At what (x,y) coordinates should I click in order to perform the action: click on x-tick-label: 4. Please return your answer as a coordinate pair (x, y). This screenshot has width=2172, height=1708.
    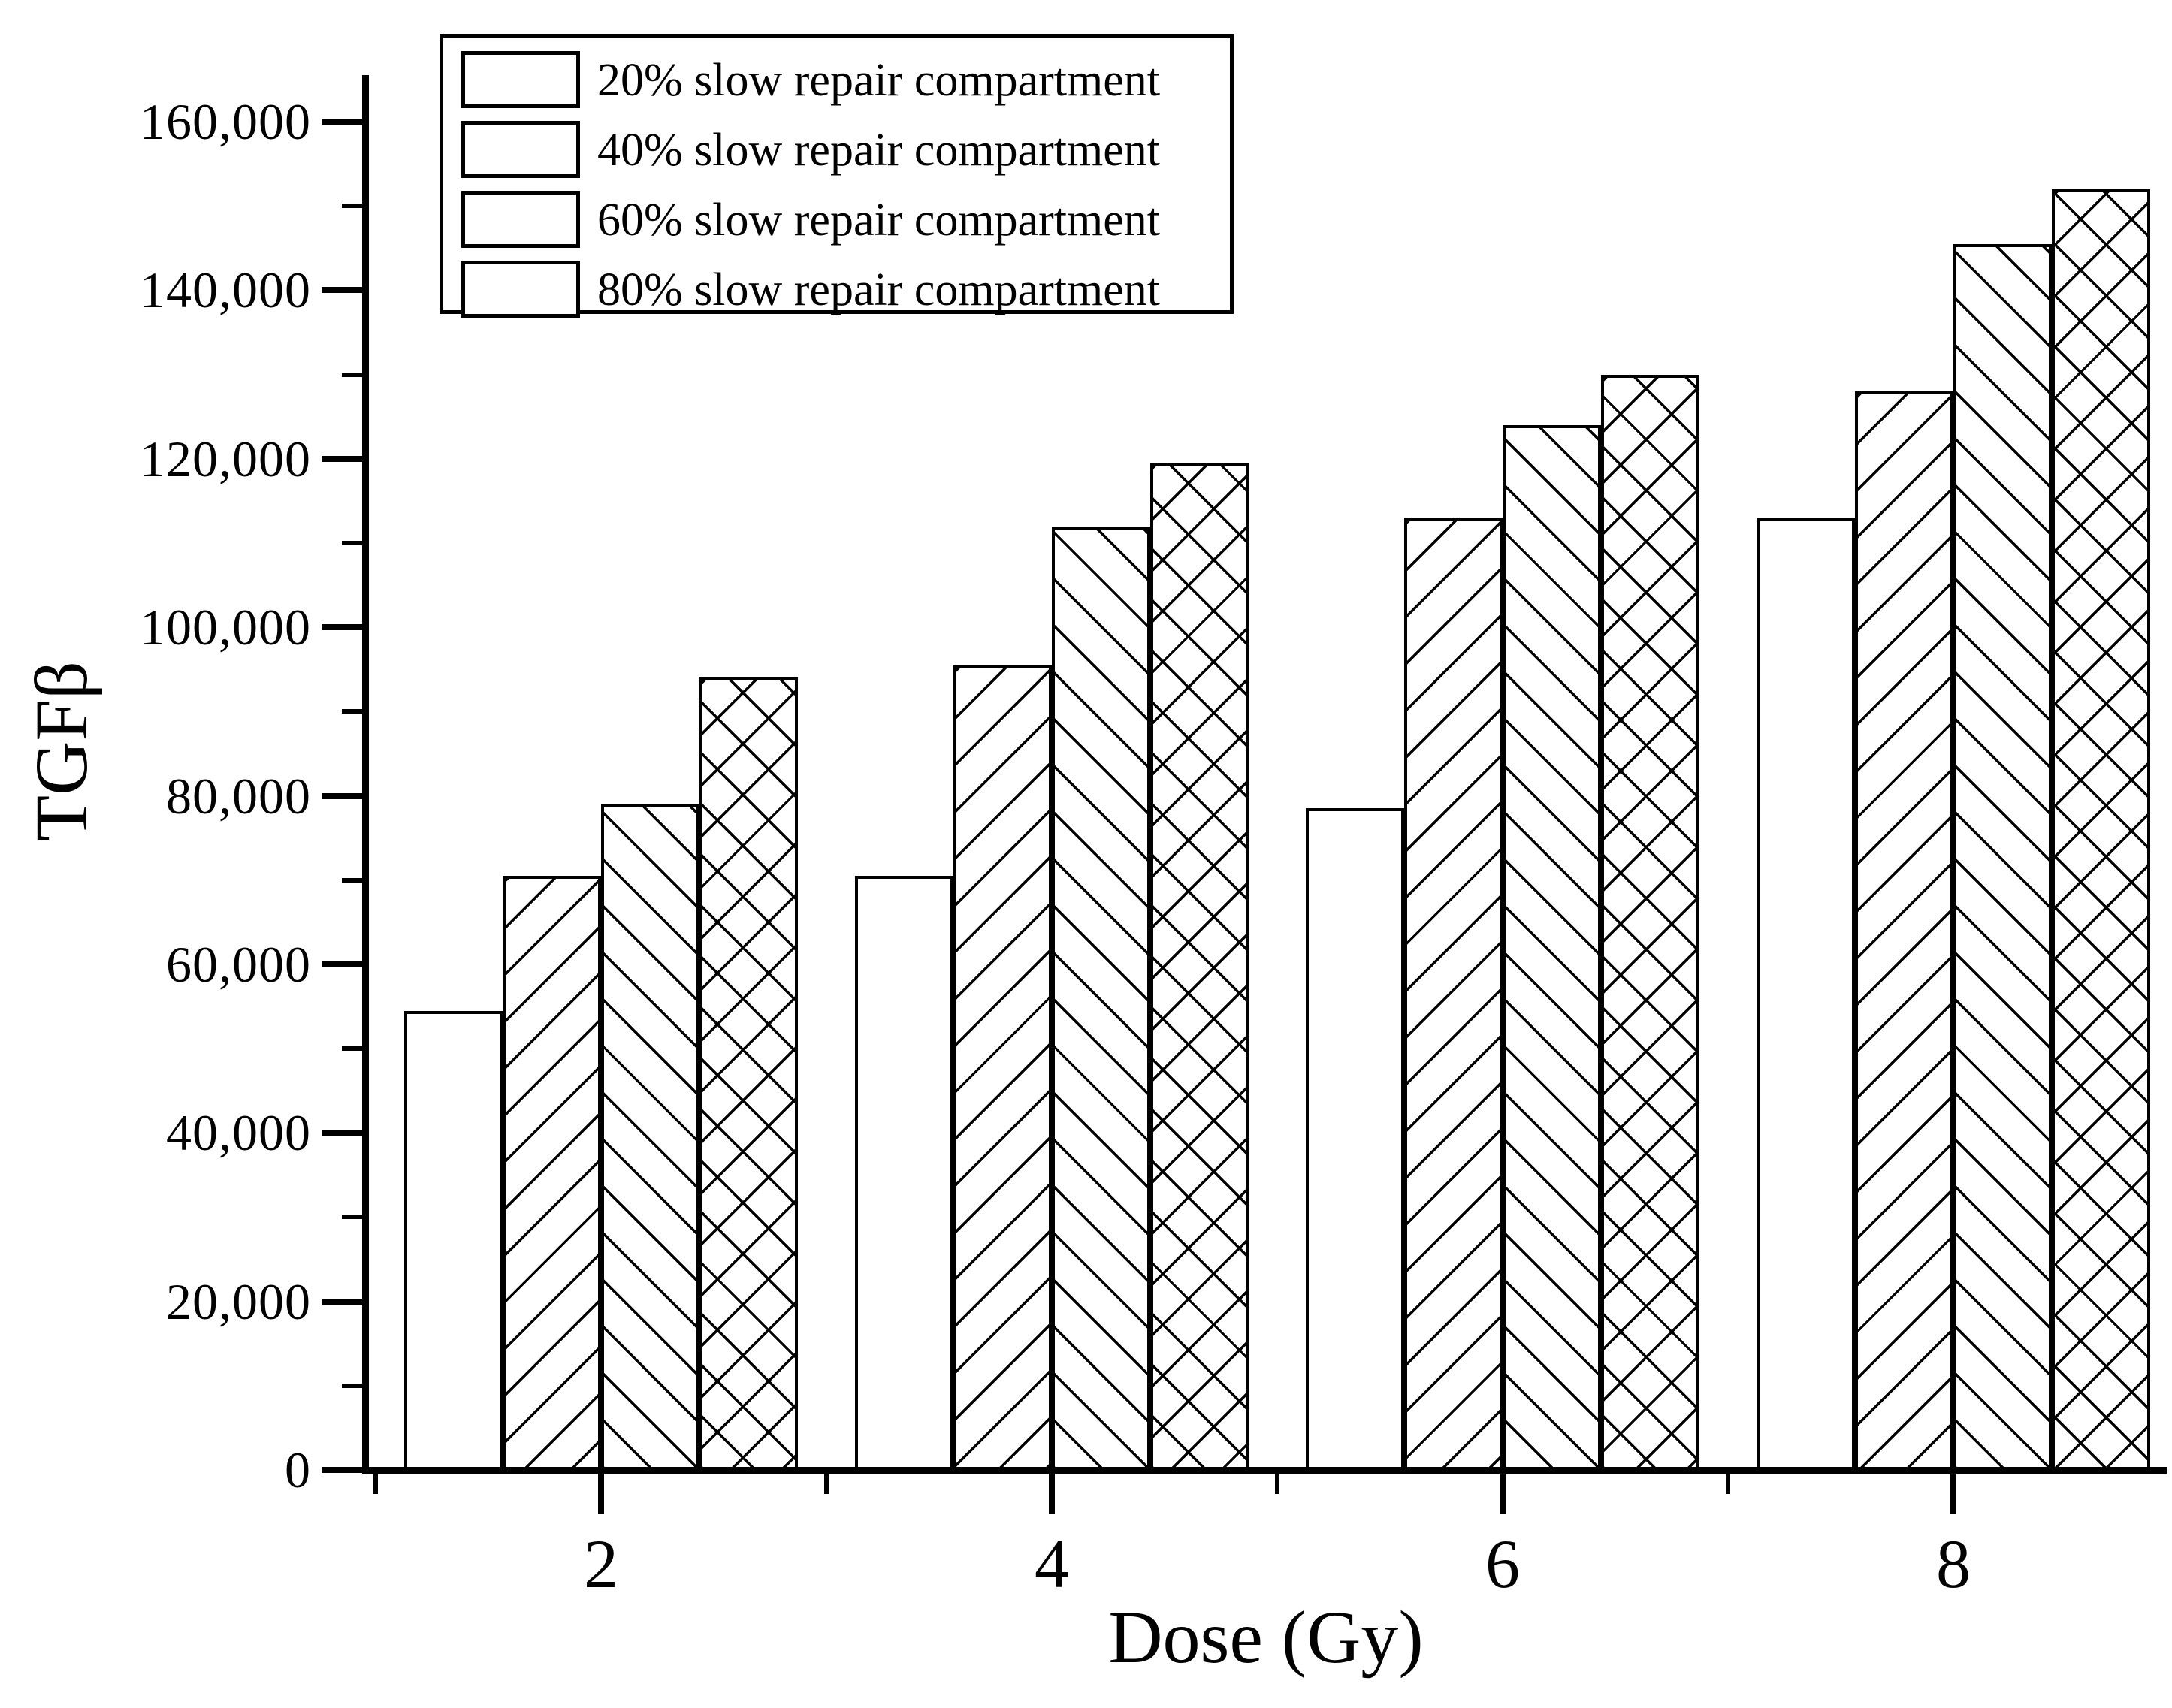
    Looking at the image, I should click on (1052, 1564).